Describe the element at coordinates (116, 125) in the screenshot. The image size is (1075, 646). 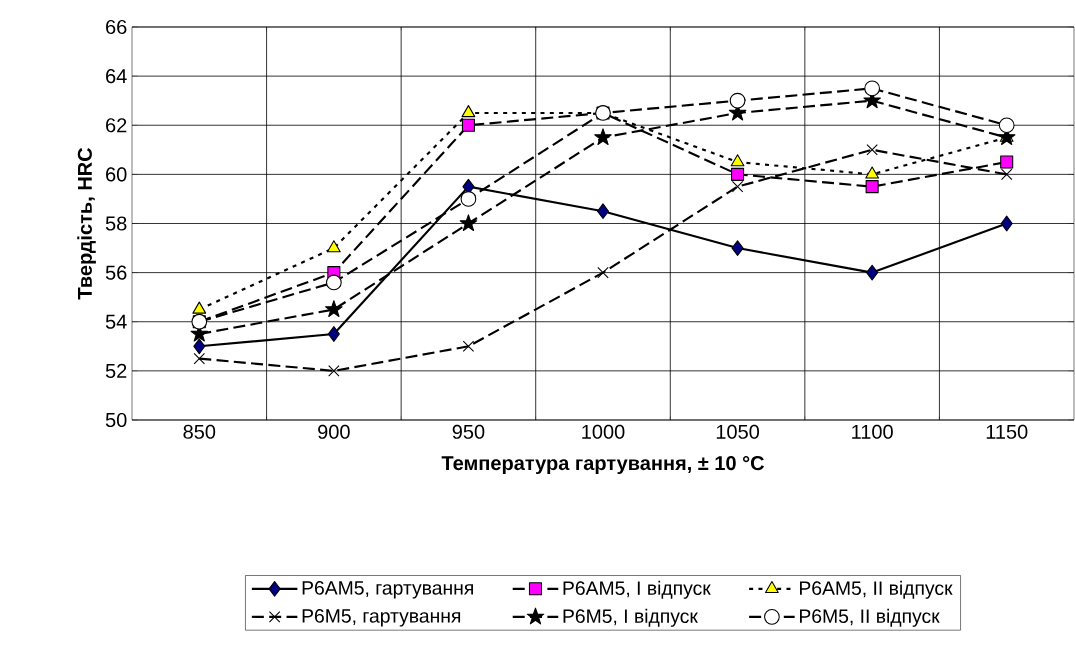
I see `y-tick-label: 62` at that location.